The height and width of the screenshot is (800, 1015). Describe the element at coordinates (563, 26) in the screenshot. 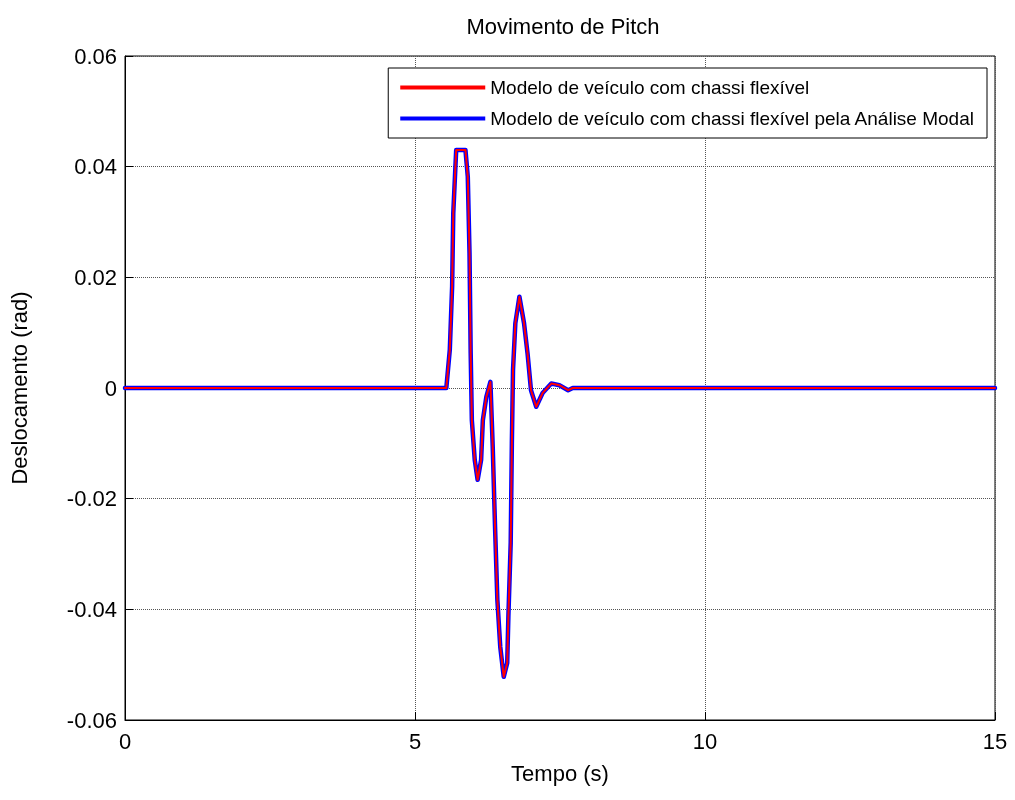

I see `chart-title: Movimento de Pitch` at that location.